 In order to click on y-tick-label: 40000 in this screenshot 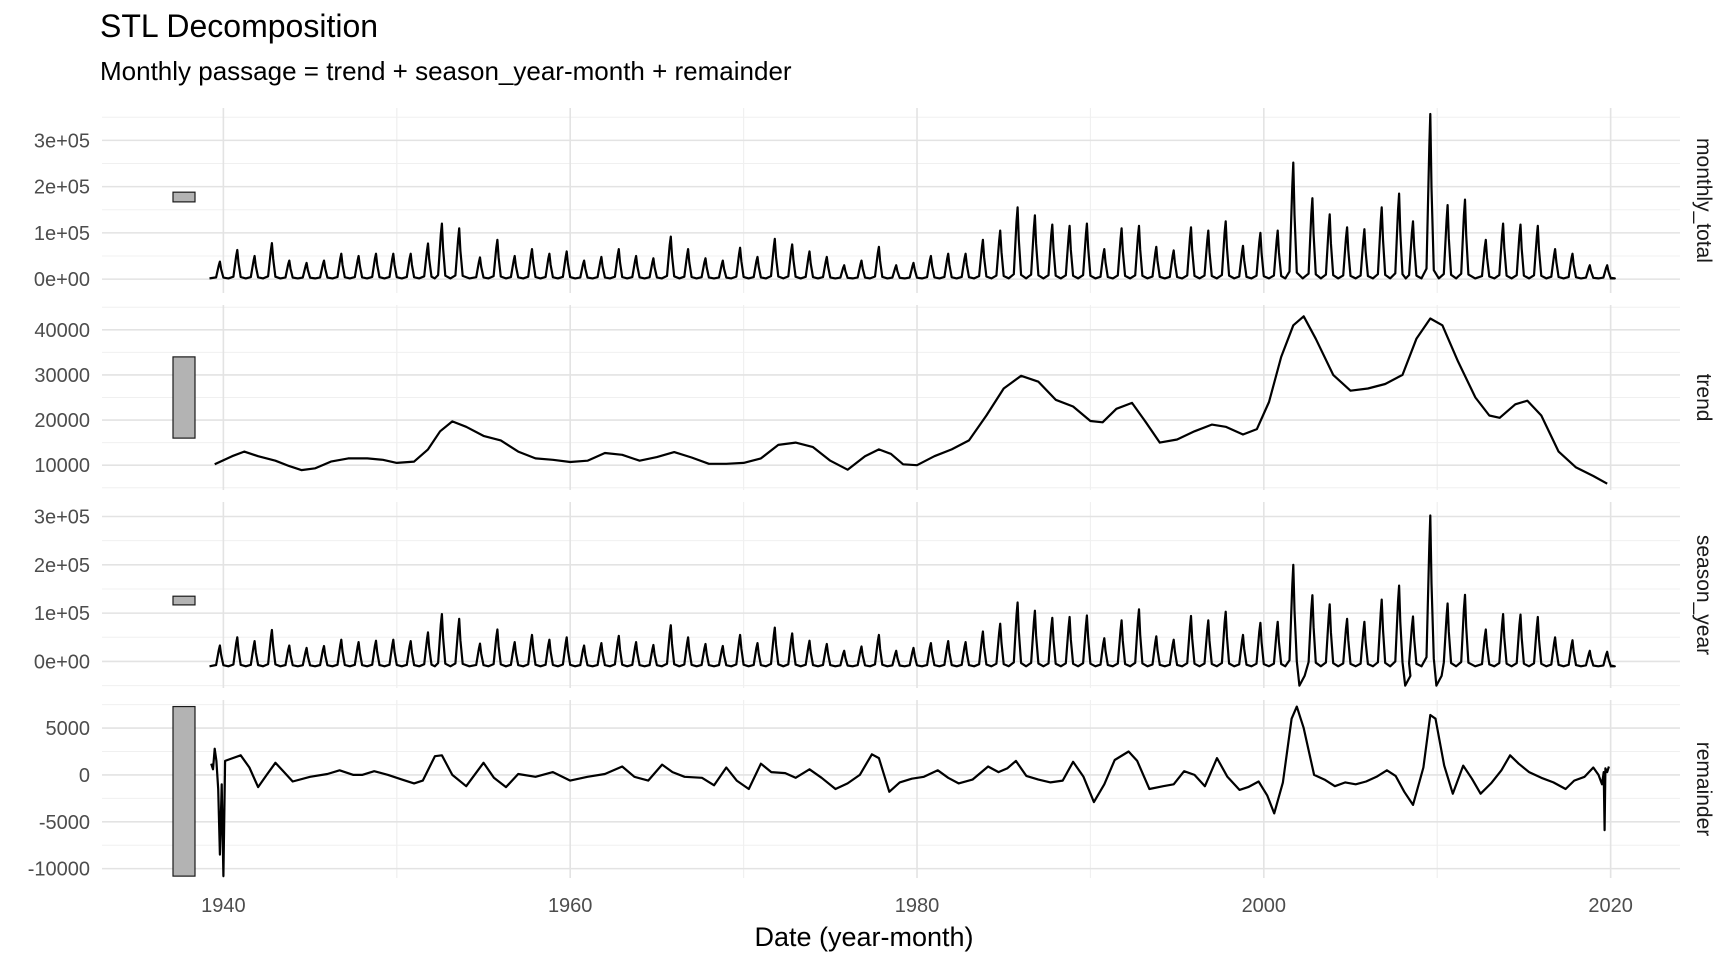, I will do `click(62, 331)`.